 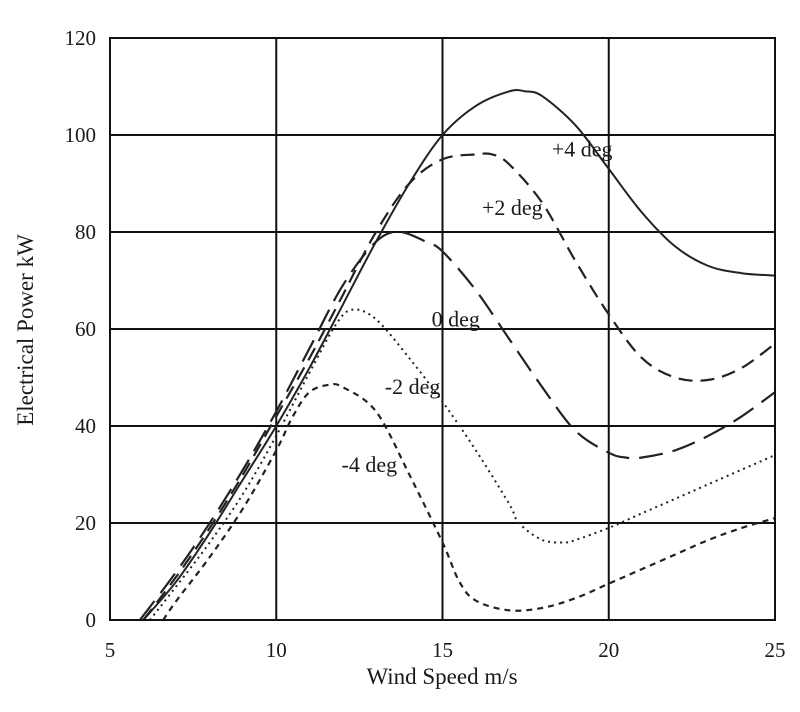 I want to click on y-tick-label: 40, so click(x=85, y=426).